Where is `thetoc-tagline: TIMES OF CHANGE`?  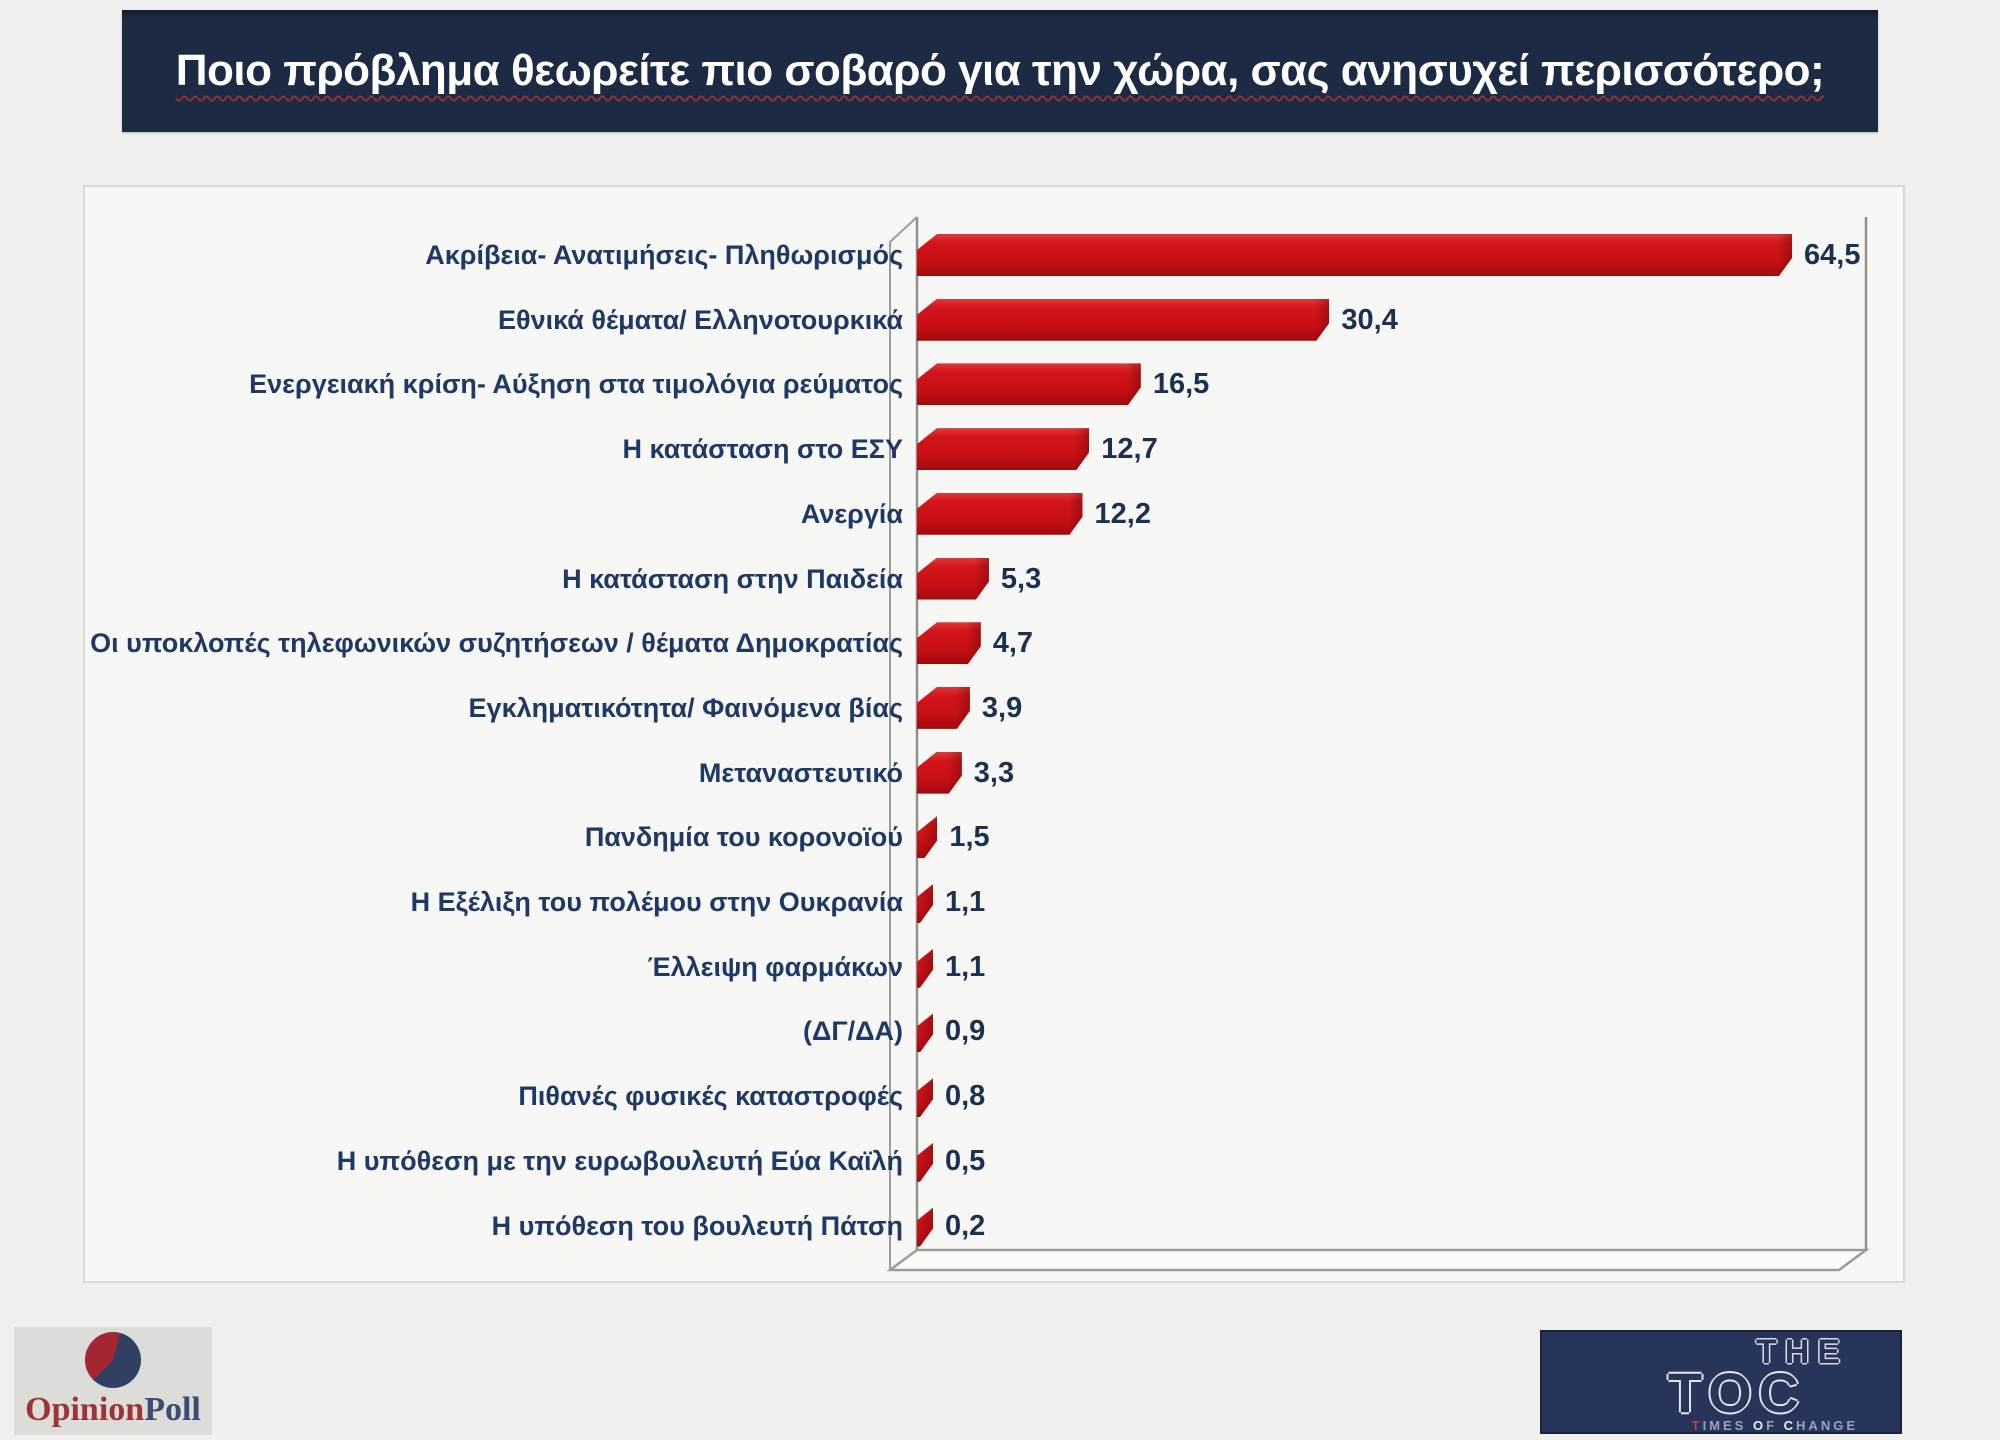
thetoc-tagline: TIMES OF CHANGE is located at coordinates (1737, 1426).